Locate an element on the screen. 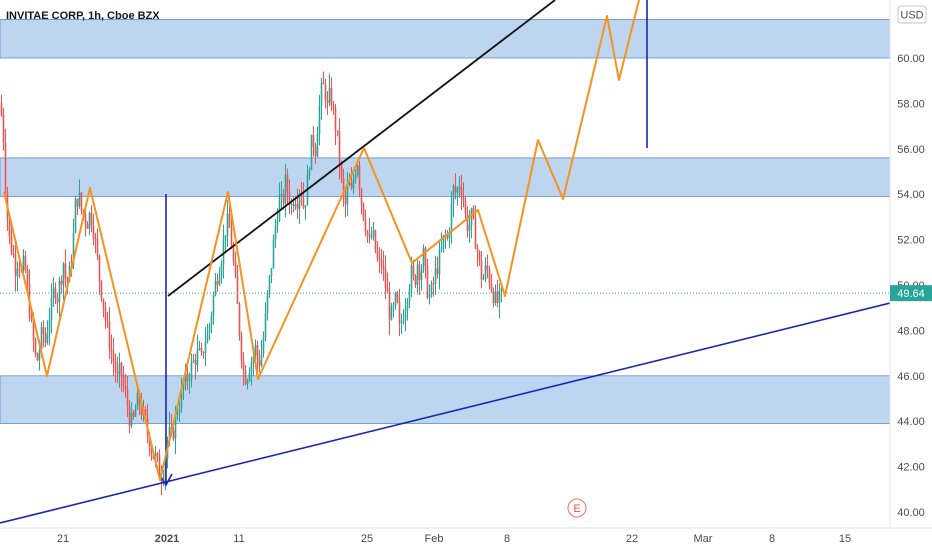 Image resolution: width=932 pixels, height=550 pixels. y-tick-label: 60.00 is located at coordinates (911, 59).